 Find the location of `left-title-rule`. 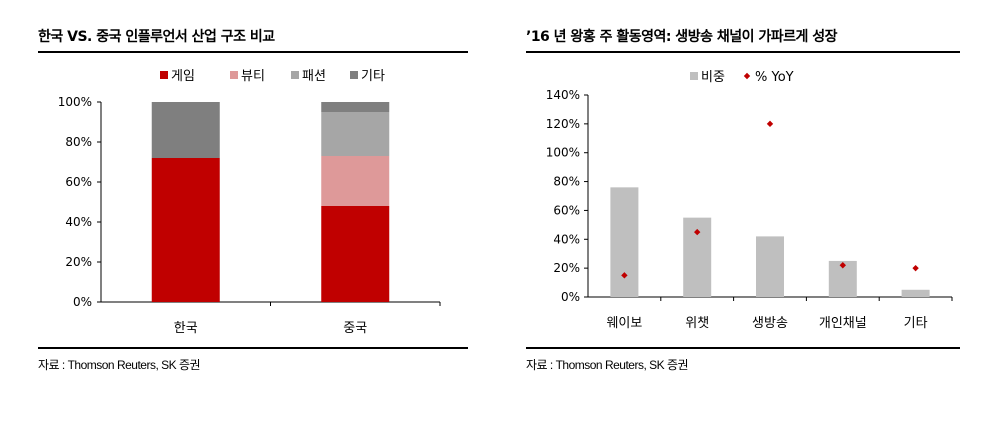

left-title-rule is located at coordinates (253, 52).